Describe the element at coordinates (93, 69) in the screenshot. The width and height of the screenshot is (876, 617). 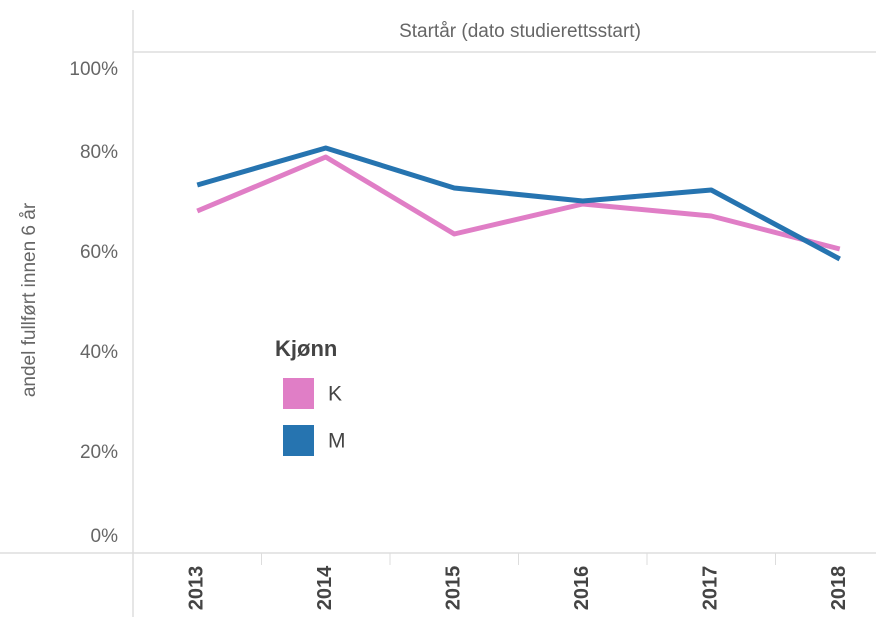
I see `y-tick-label: 100%` at that location.